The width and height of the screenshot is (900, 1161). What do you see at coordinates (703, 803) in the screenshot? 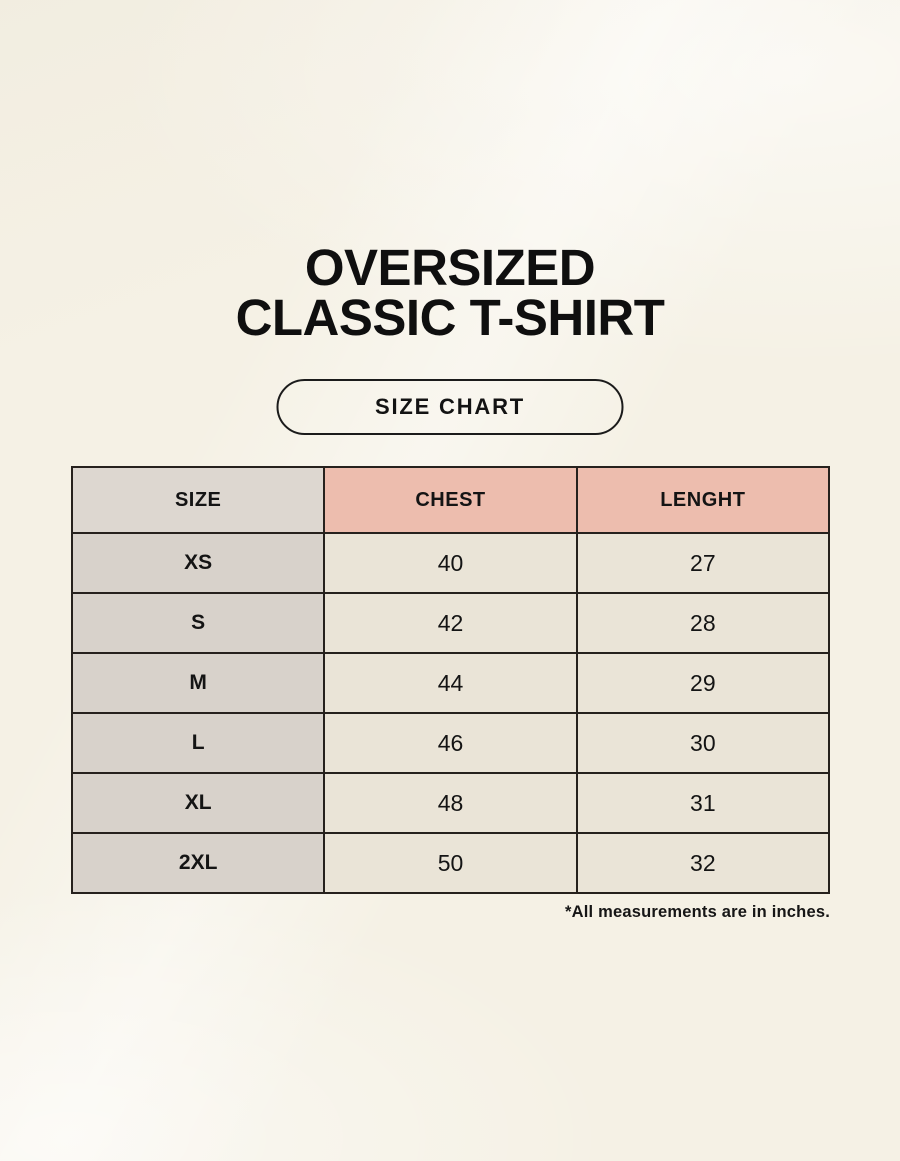
I see `lenght-cell: 31` at bounding box center [703, 803].